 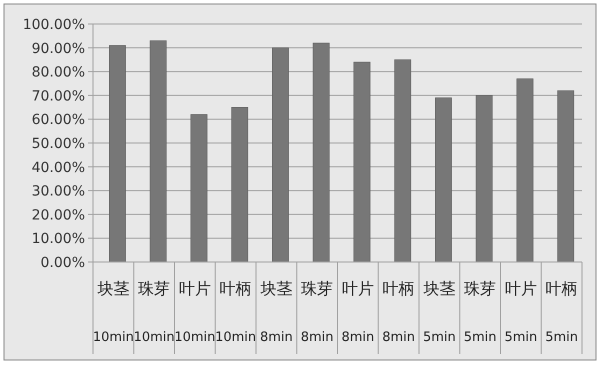 What do you see at coordinates (480, 312) in the screenshot?
I see `category-label: 珠芽 5min` at bounding box center [480, 312].